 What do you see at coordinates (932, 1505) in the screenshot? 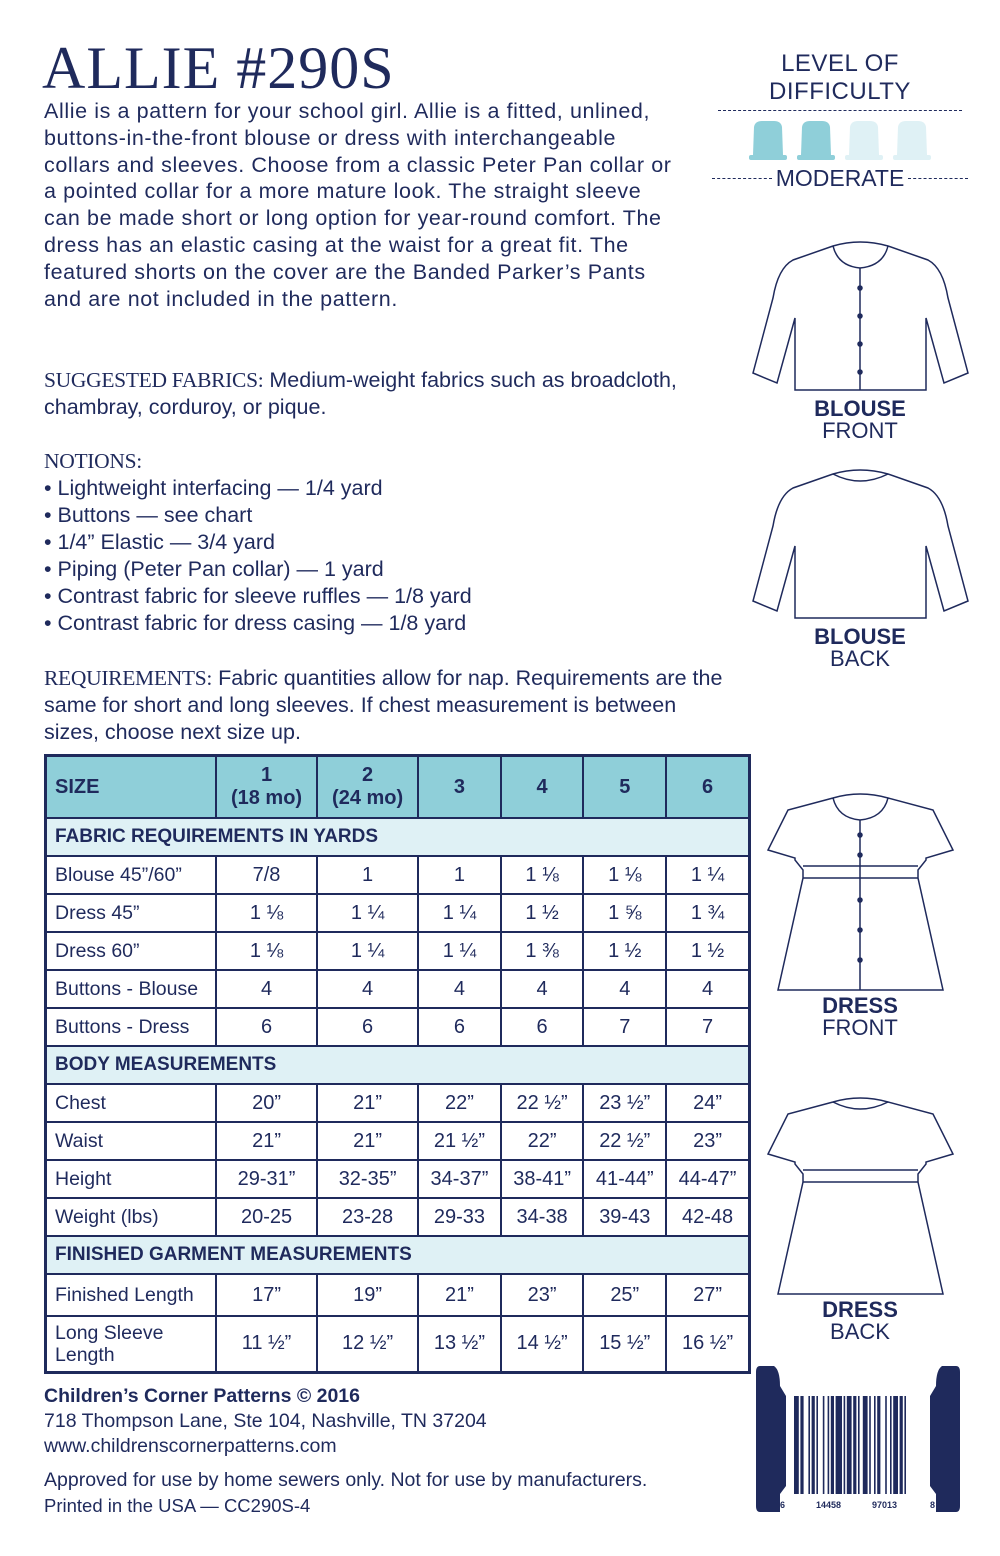
I see `barcode-digit: 8` at bounding box center [932, 1505].